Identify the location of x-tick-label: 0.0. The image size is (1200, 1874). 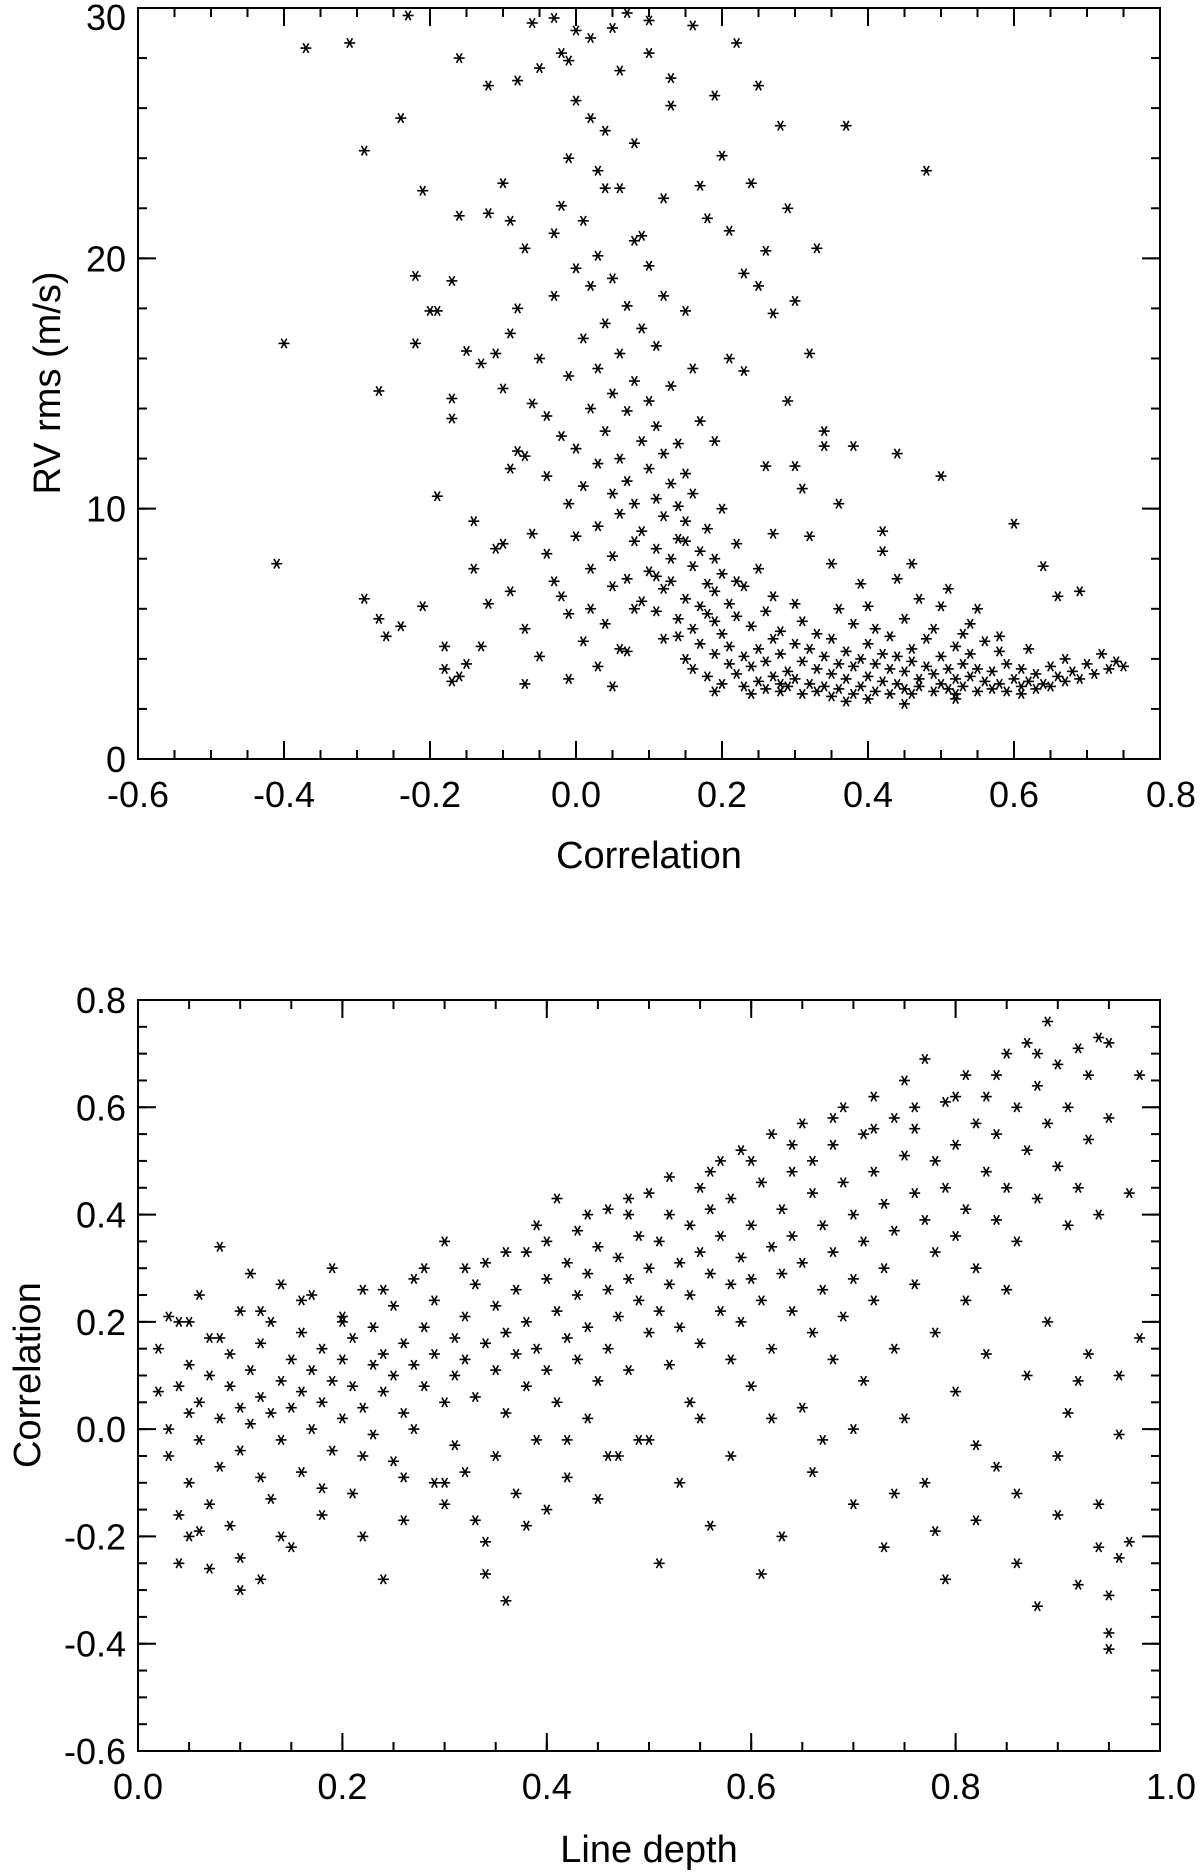
(576, 794).